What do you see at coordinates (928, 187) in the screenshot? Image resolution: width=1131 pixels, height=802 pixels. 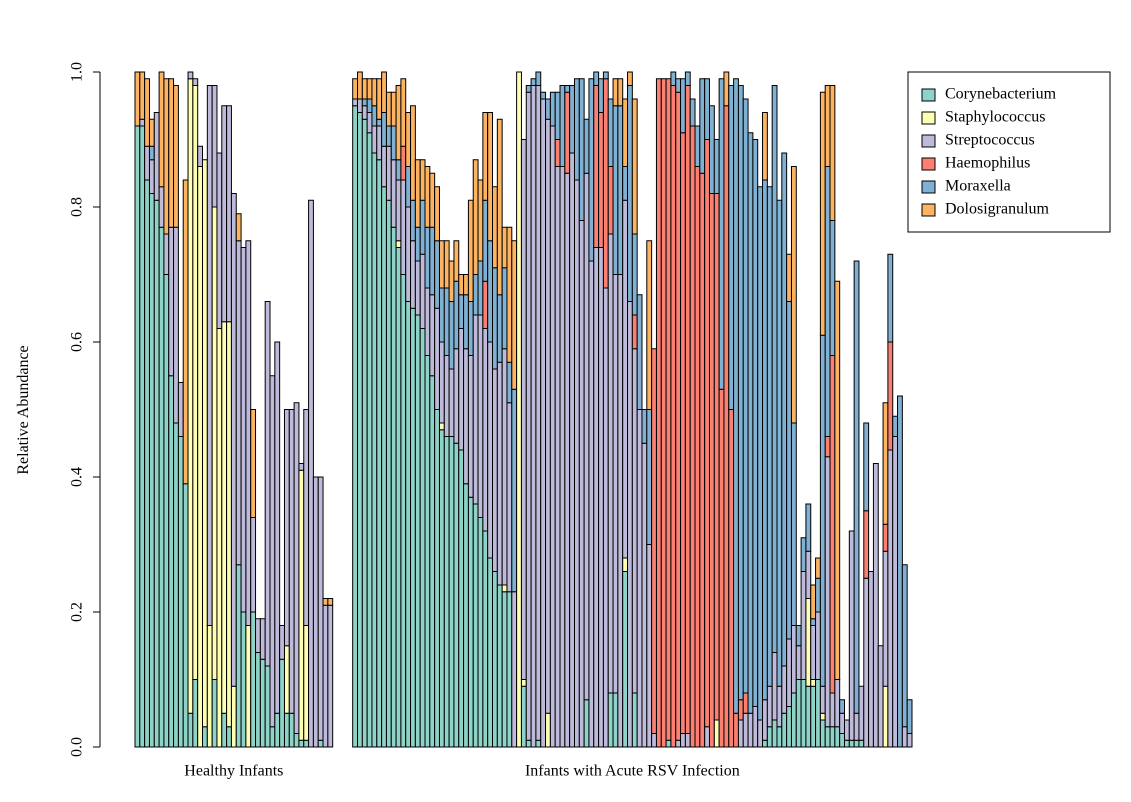 I see `legend-swatch` at bounding box center [928, 187].